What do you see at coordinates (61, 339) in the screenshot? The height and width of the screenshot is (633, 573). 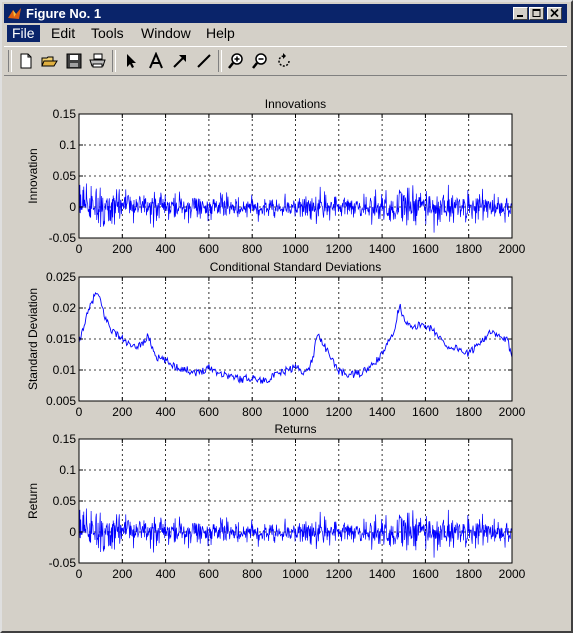 I see `y-tick-label: 0.015` at bounding box center [61, 339].